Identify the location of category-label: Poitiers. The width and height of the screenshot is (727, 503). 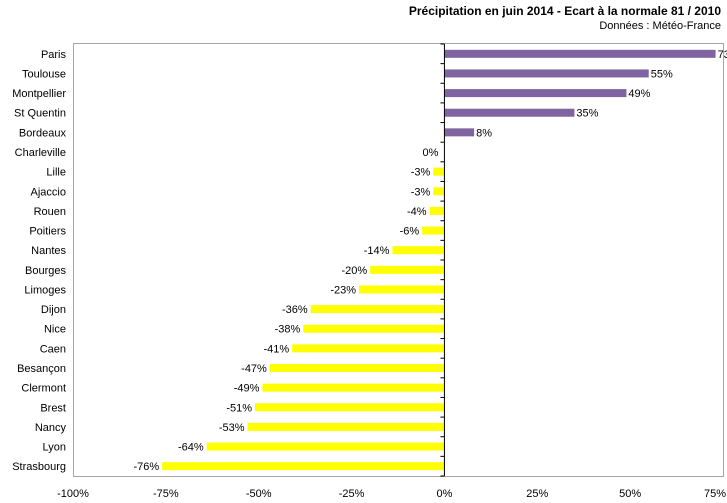
(47, 232).